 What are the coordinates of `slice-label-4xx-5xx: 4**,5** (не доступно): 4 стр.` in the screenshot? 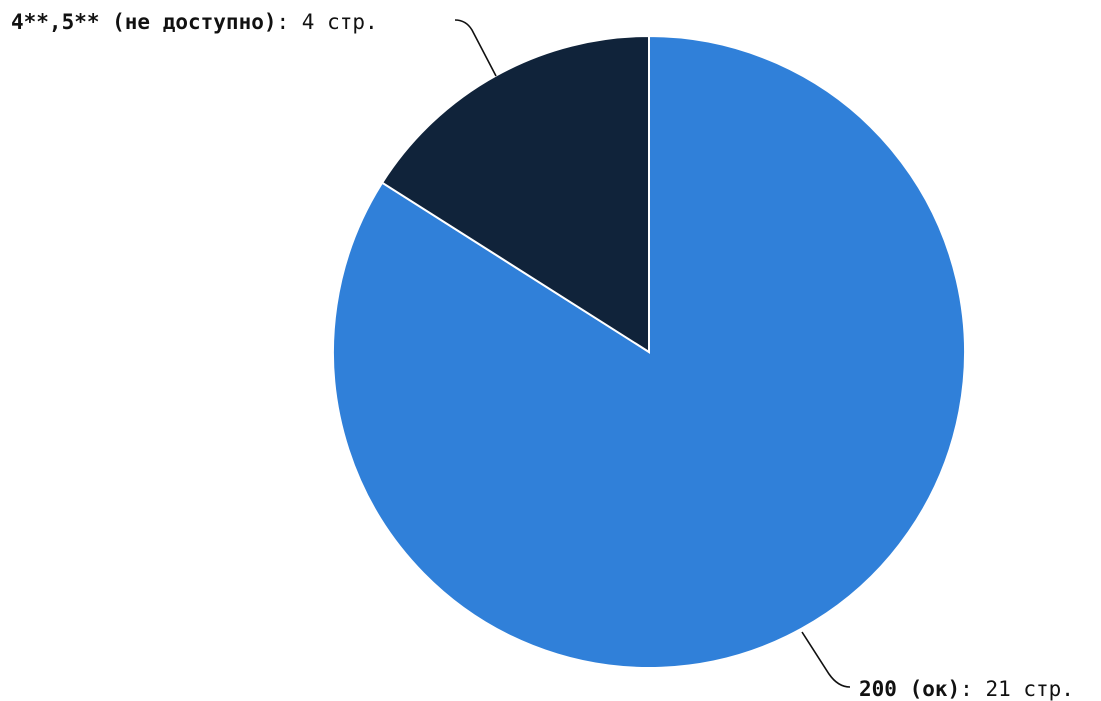 It's located at (194, 22).